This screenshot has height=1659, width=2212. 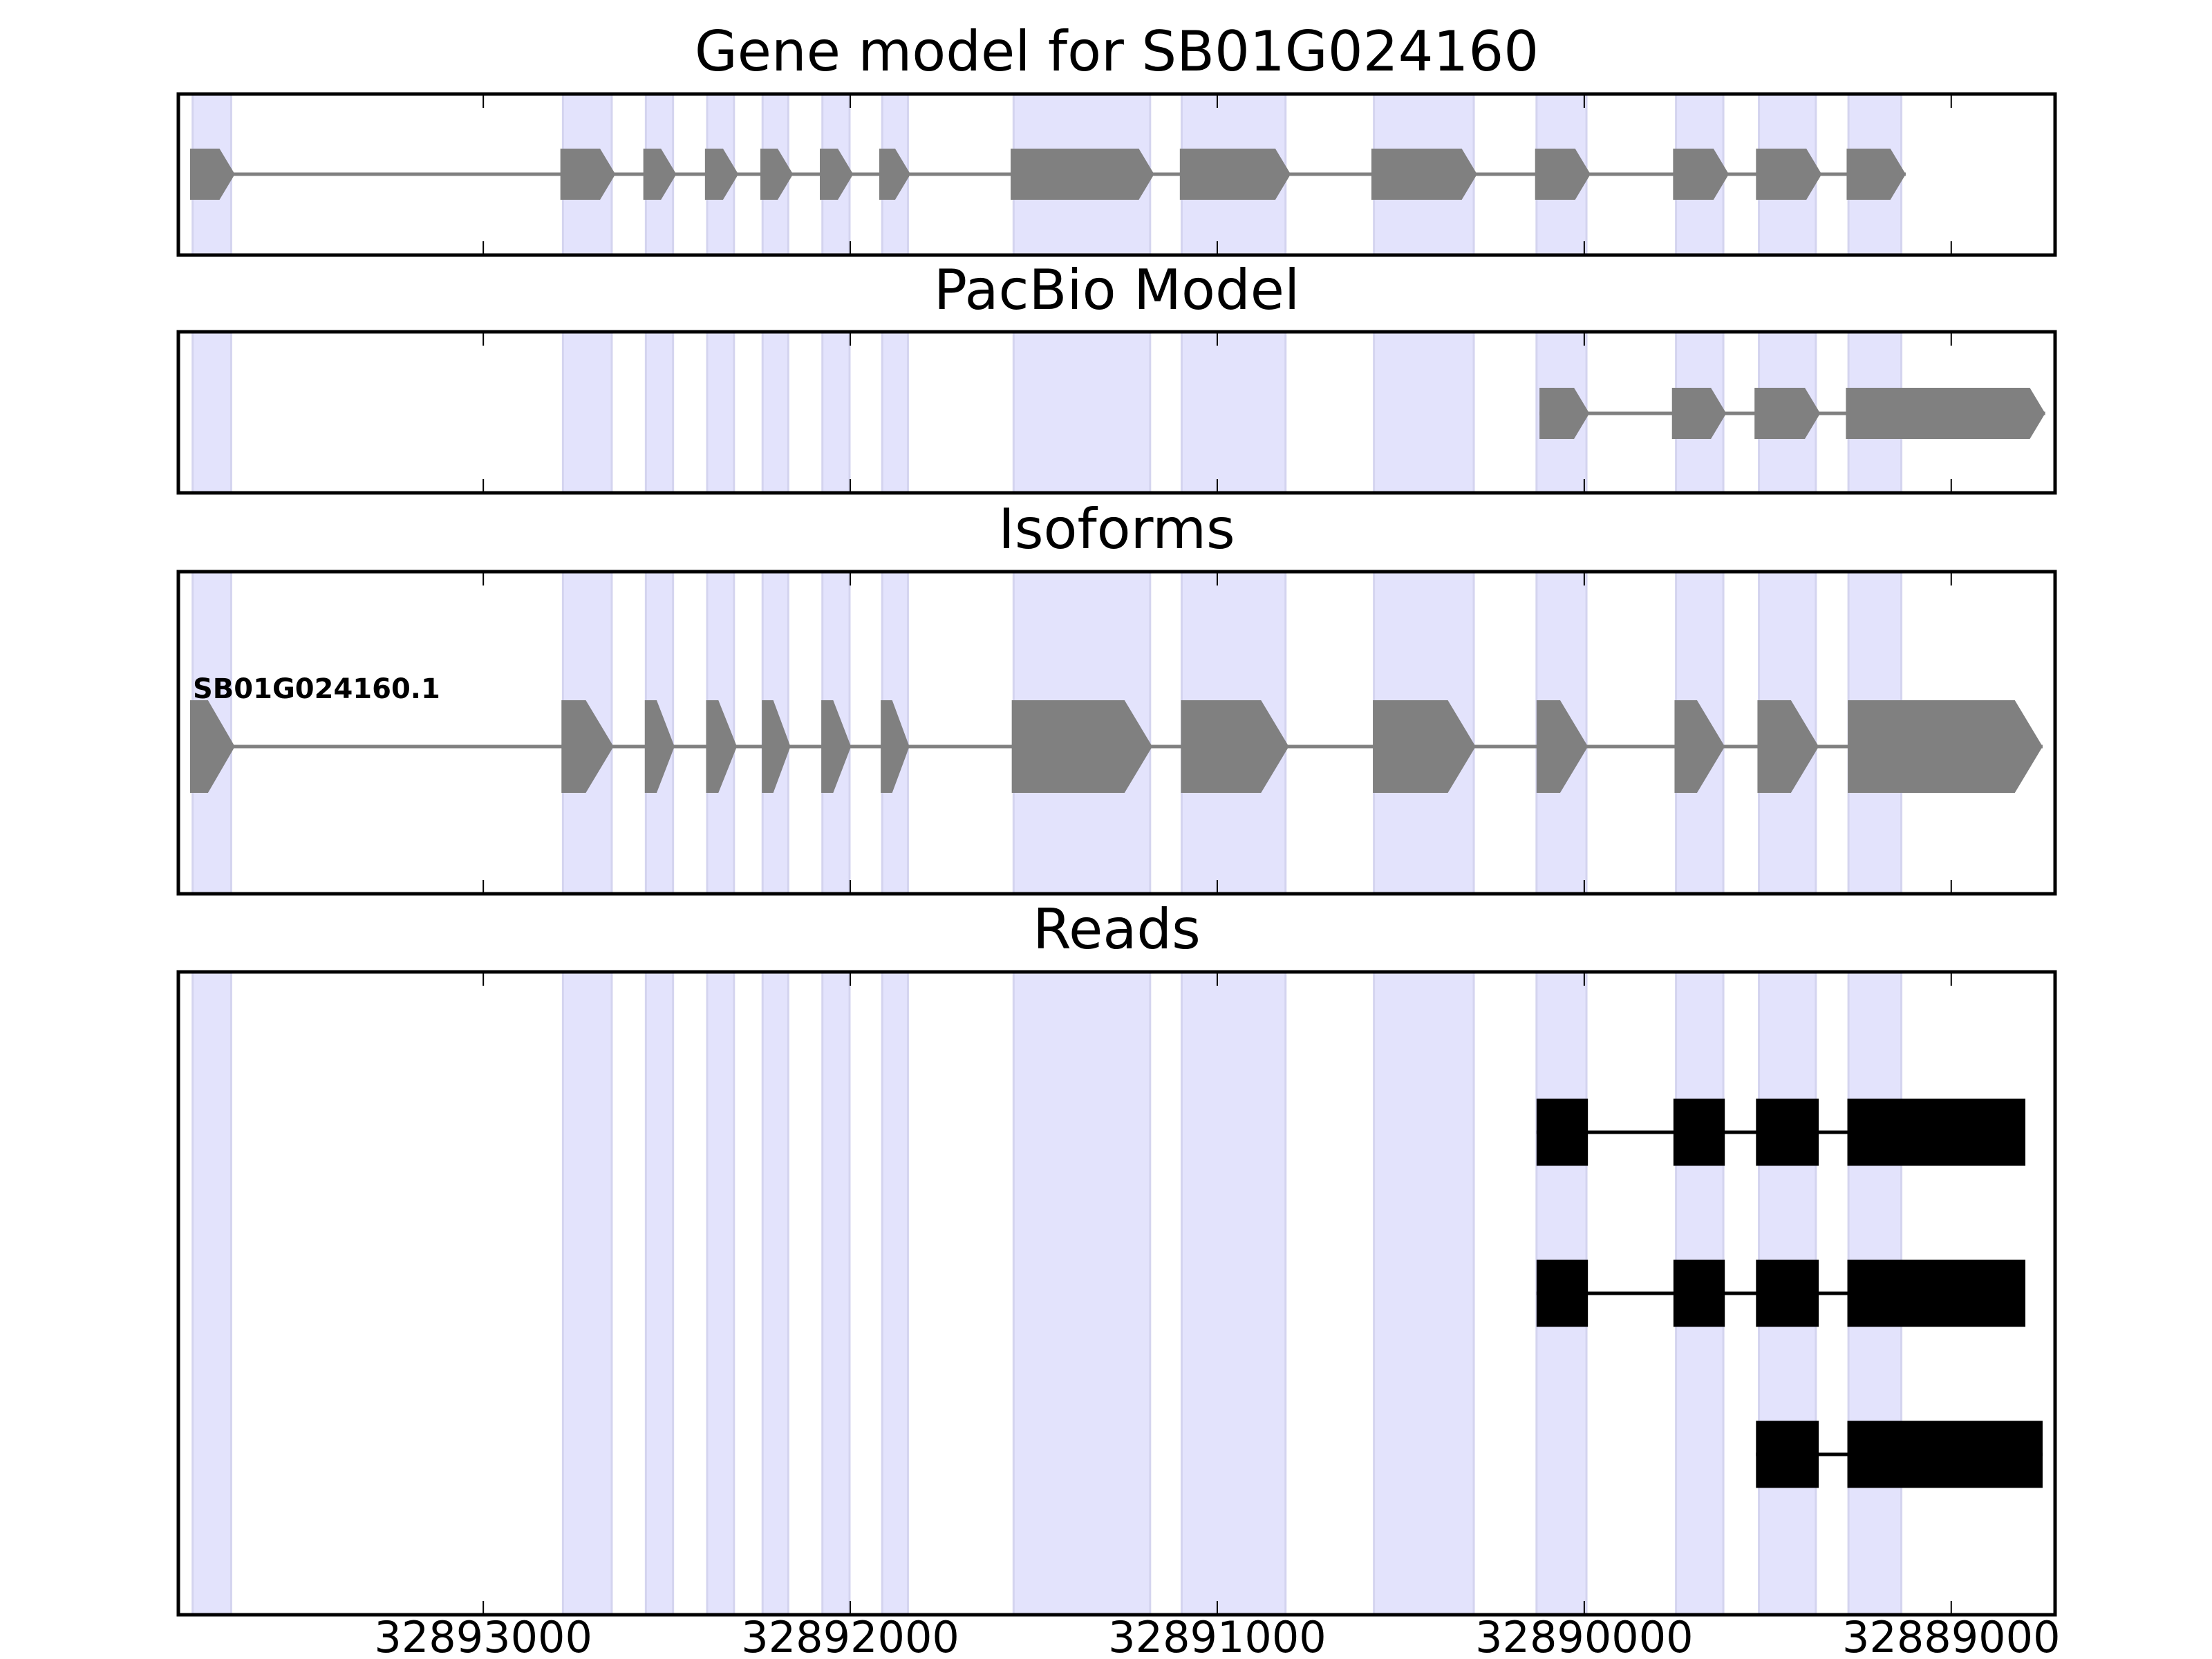 I want to click on panel-title: Reads, so click(x=1117, y=929).